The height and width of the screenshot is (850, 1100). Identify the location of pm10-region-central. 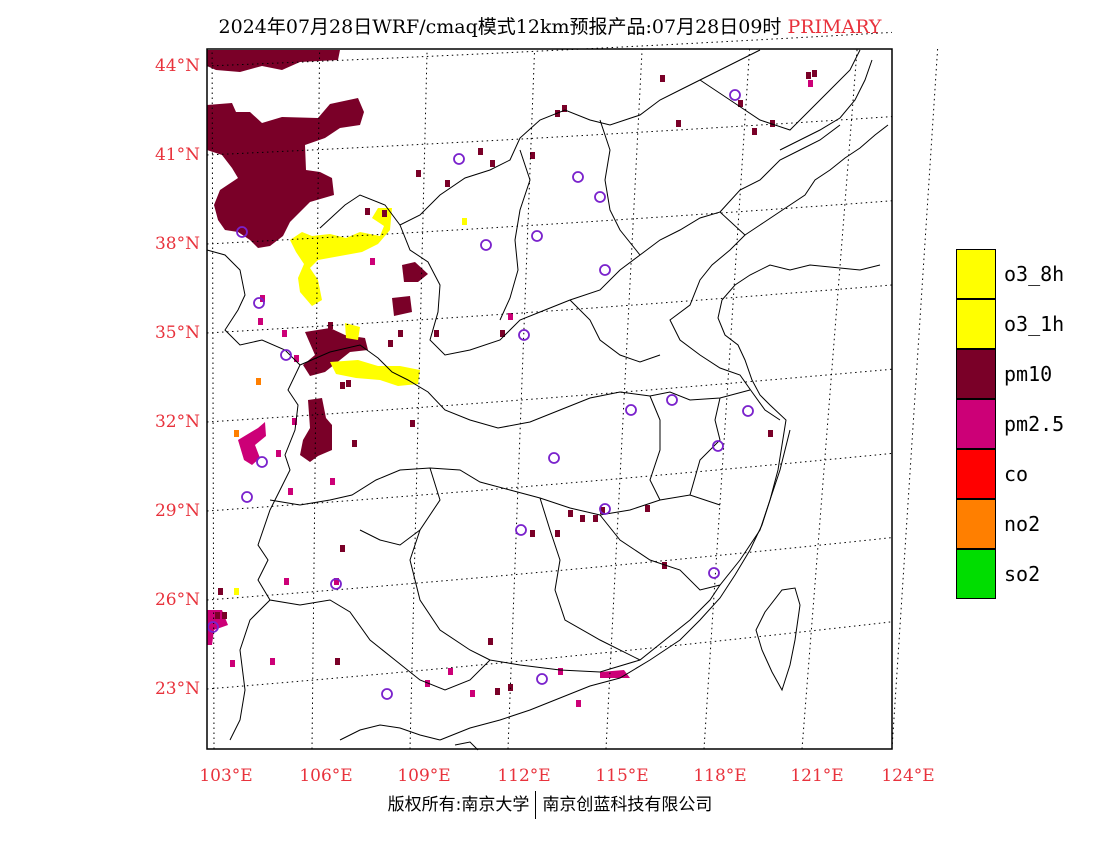
(335, 352).